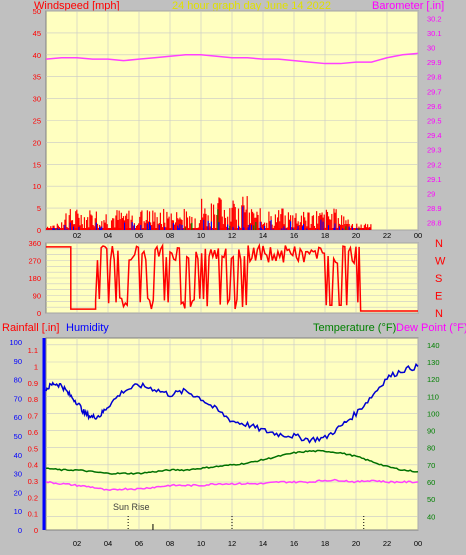  What do you see at coordinates (37, 99) in the screenshot?
I see `windspeed-tick-label: 30` at bounding box center [37, 99].